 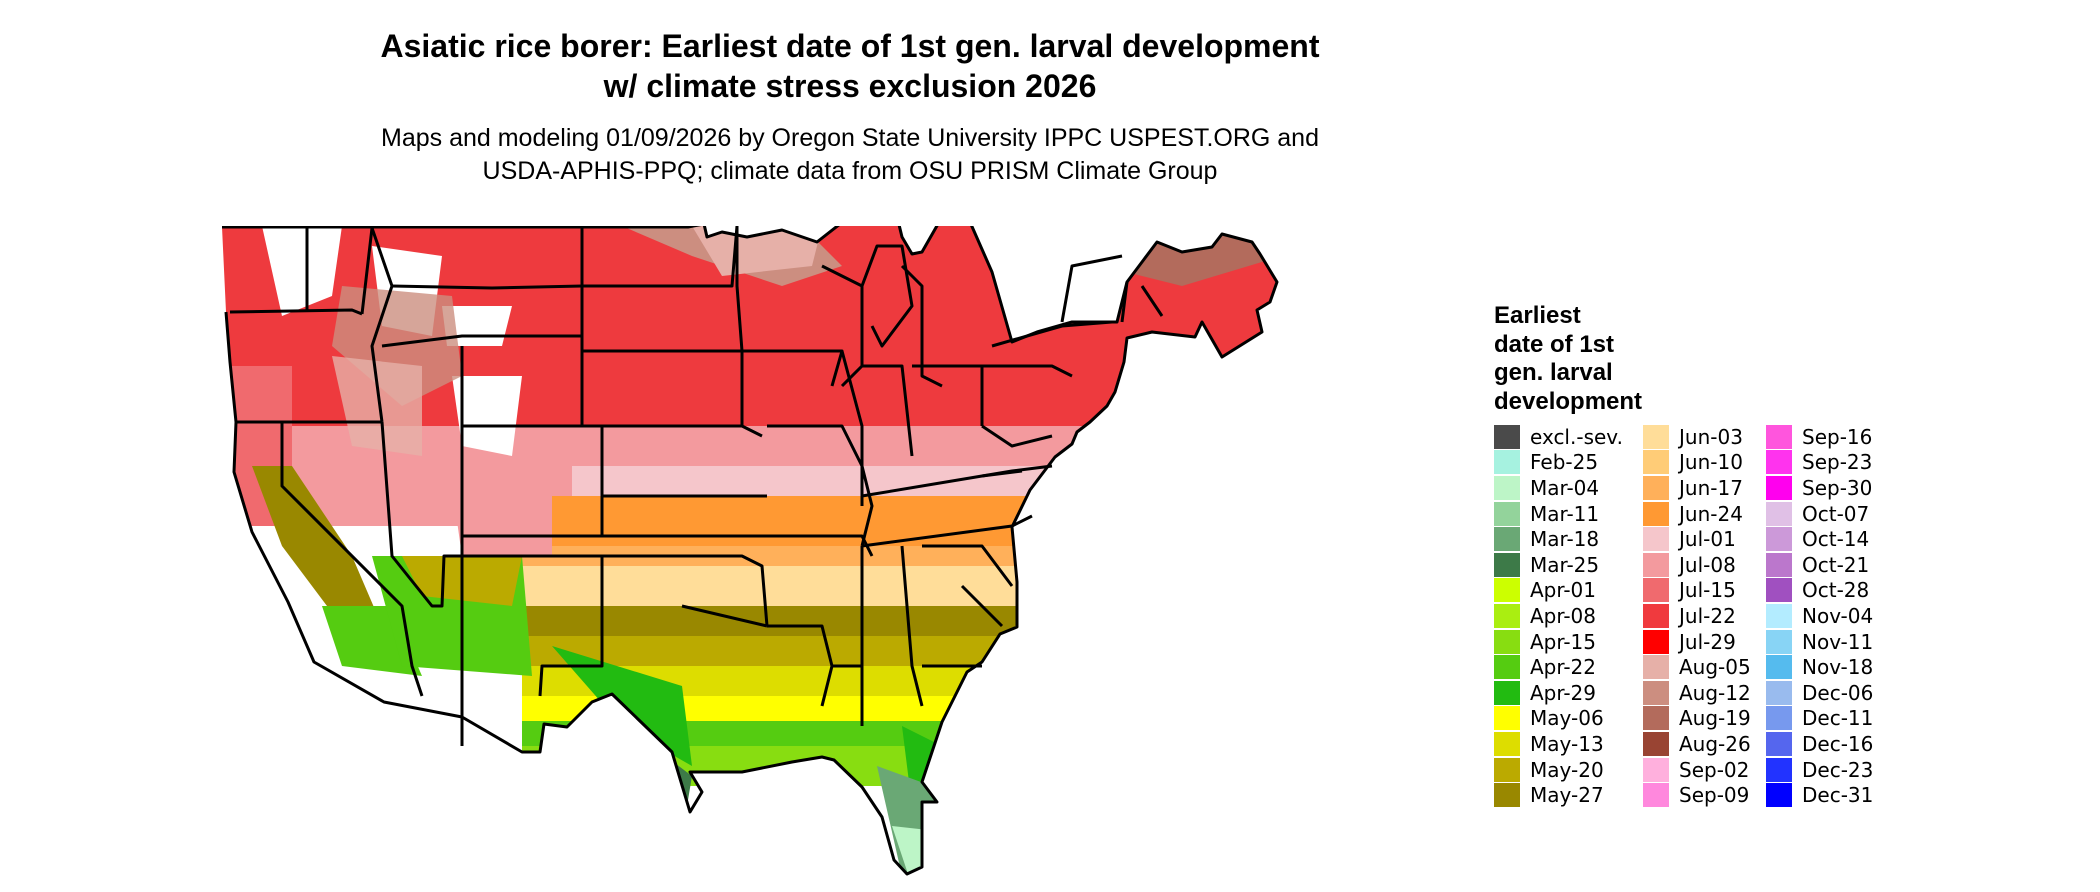 I want to click on legend-item: Apr-08, so click(x=1558, y=616).